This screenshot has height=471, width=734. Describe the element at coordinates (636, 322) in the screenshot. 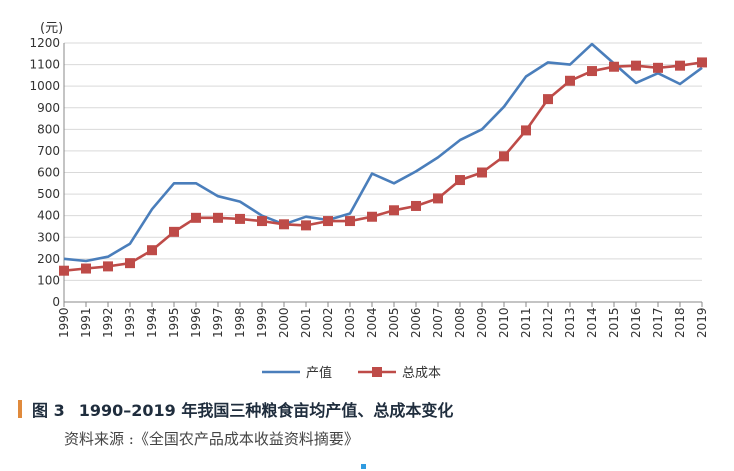

I see `x-tick-label-2016: 2016` at that location.